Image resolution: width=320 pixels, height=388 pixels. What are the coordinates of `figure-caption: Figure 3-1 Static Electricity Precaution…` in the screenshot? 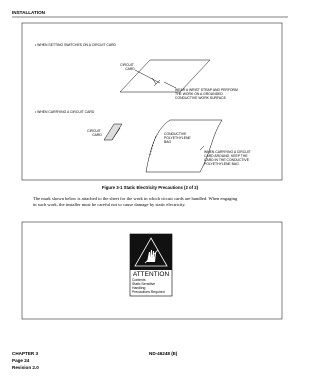 It's located at (150, 187).